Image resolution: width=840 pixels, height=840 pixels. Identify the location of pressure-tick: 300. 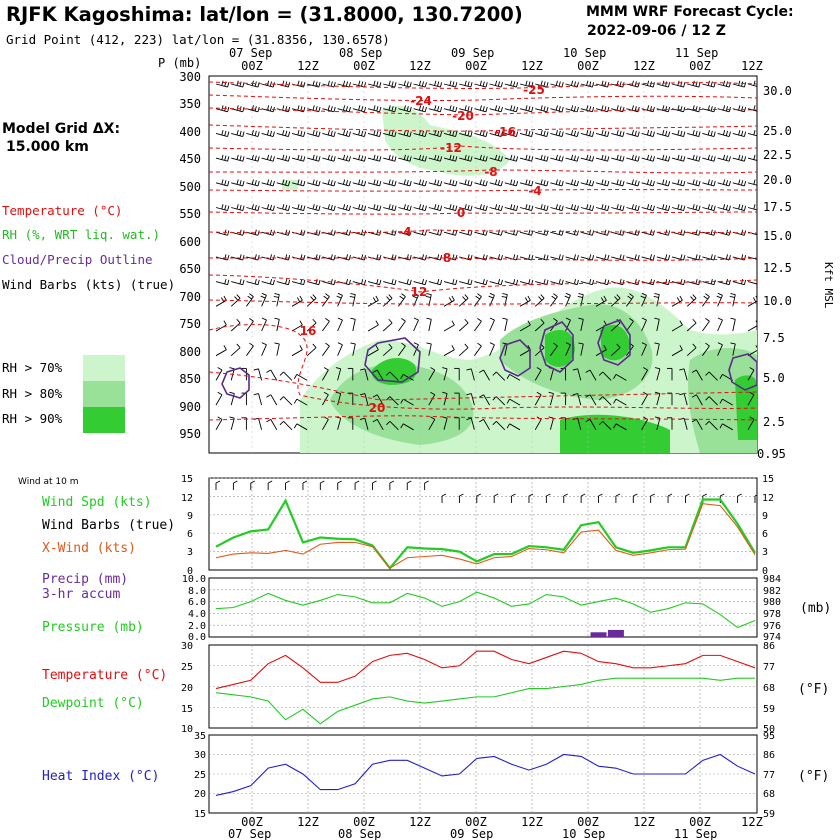
(190, 77).